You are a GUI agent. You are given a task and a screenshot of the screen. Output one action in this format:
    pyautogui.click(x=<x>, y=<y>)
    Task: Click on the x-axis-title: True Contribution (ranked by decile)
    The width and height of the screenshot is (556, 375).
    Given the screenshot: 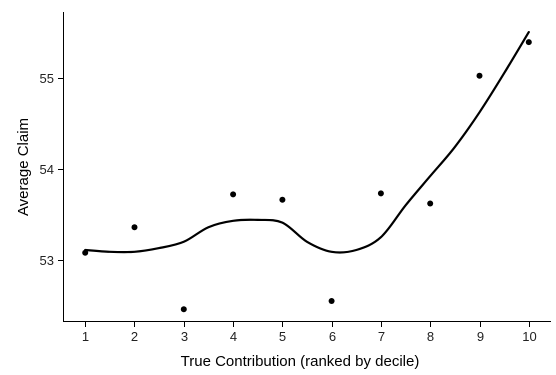 What is the action you would take?
    pyautogui.click(x=300, y=361)
    